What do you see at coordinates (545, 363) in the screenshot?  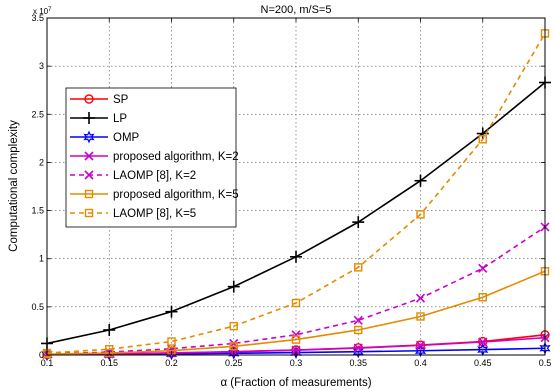 I see `x-tick-label: 0.5` at bounding box center [545, 363].